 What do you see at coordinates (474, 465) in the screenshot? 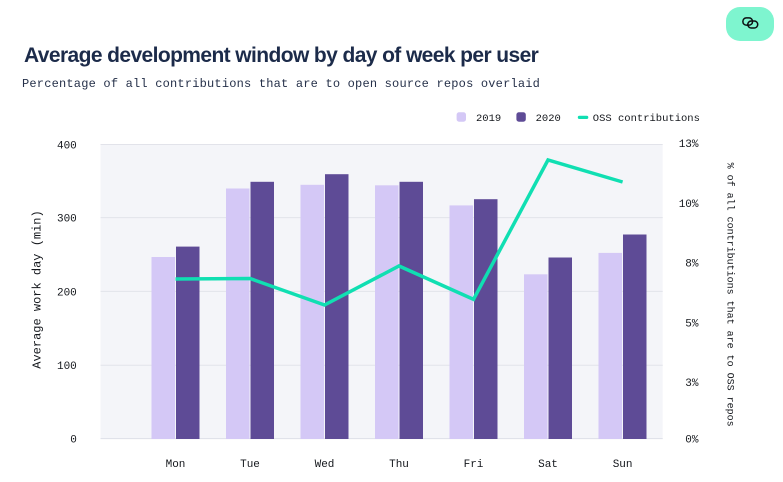
I see `svg-text: Fri` at bounding box center [474, 465].